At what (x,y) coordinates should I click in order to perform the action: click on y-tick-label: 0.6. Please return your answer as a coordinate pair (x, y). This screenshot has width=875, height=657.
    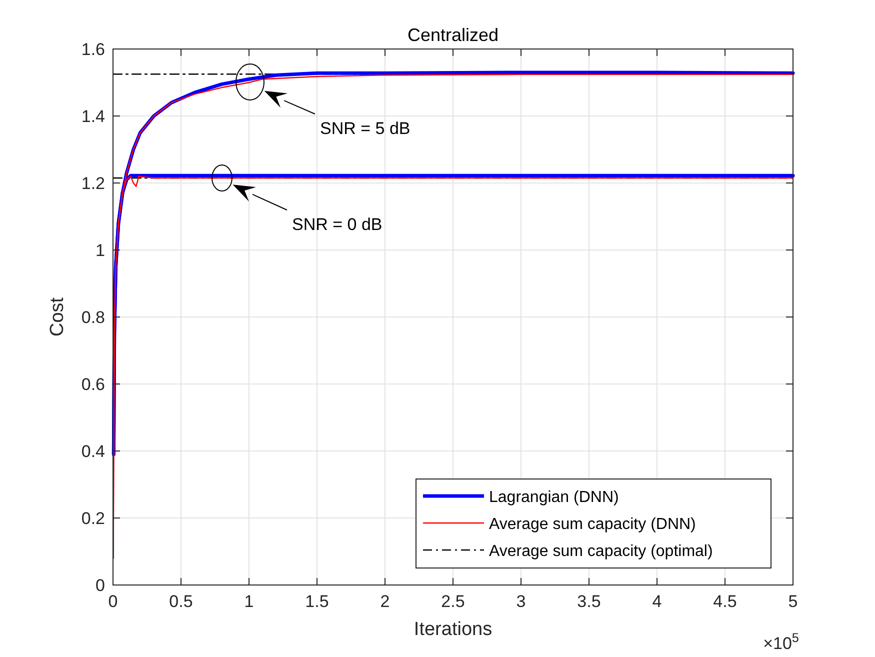
    Looking at the image, I should click on (93, 384).